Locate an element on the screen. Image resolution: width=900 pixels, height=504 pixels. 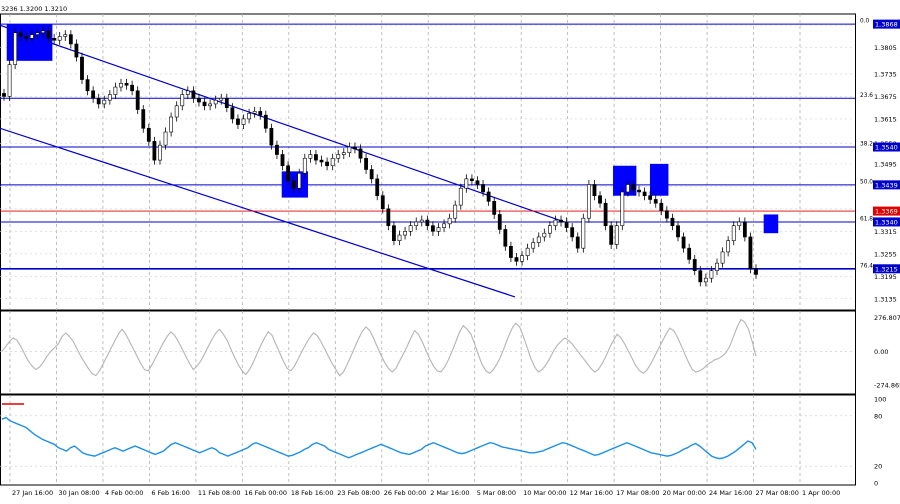
y-tick-label: 1.3255 is located at coordinates (885, 254).